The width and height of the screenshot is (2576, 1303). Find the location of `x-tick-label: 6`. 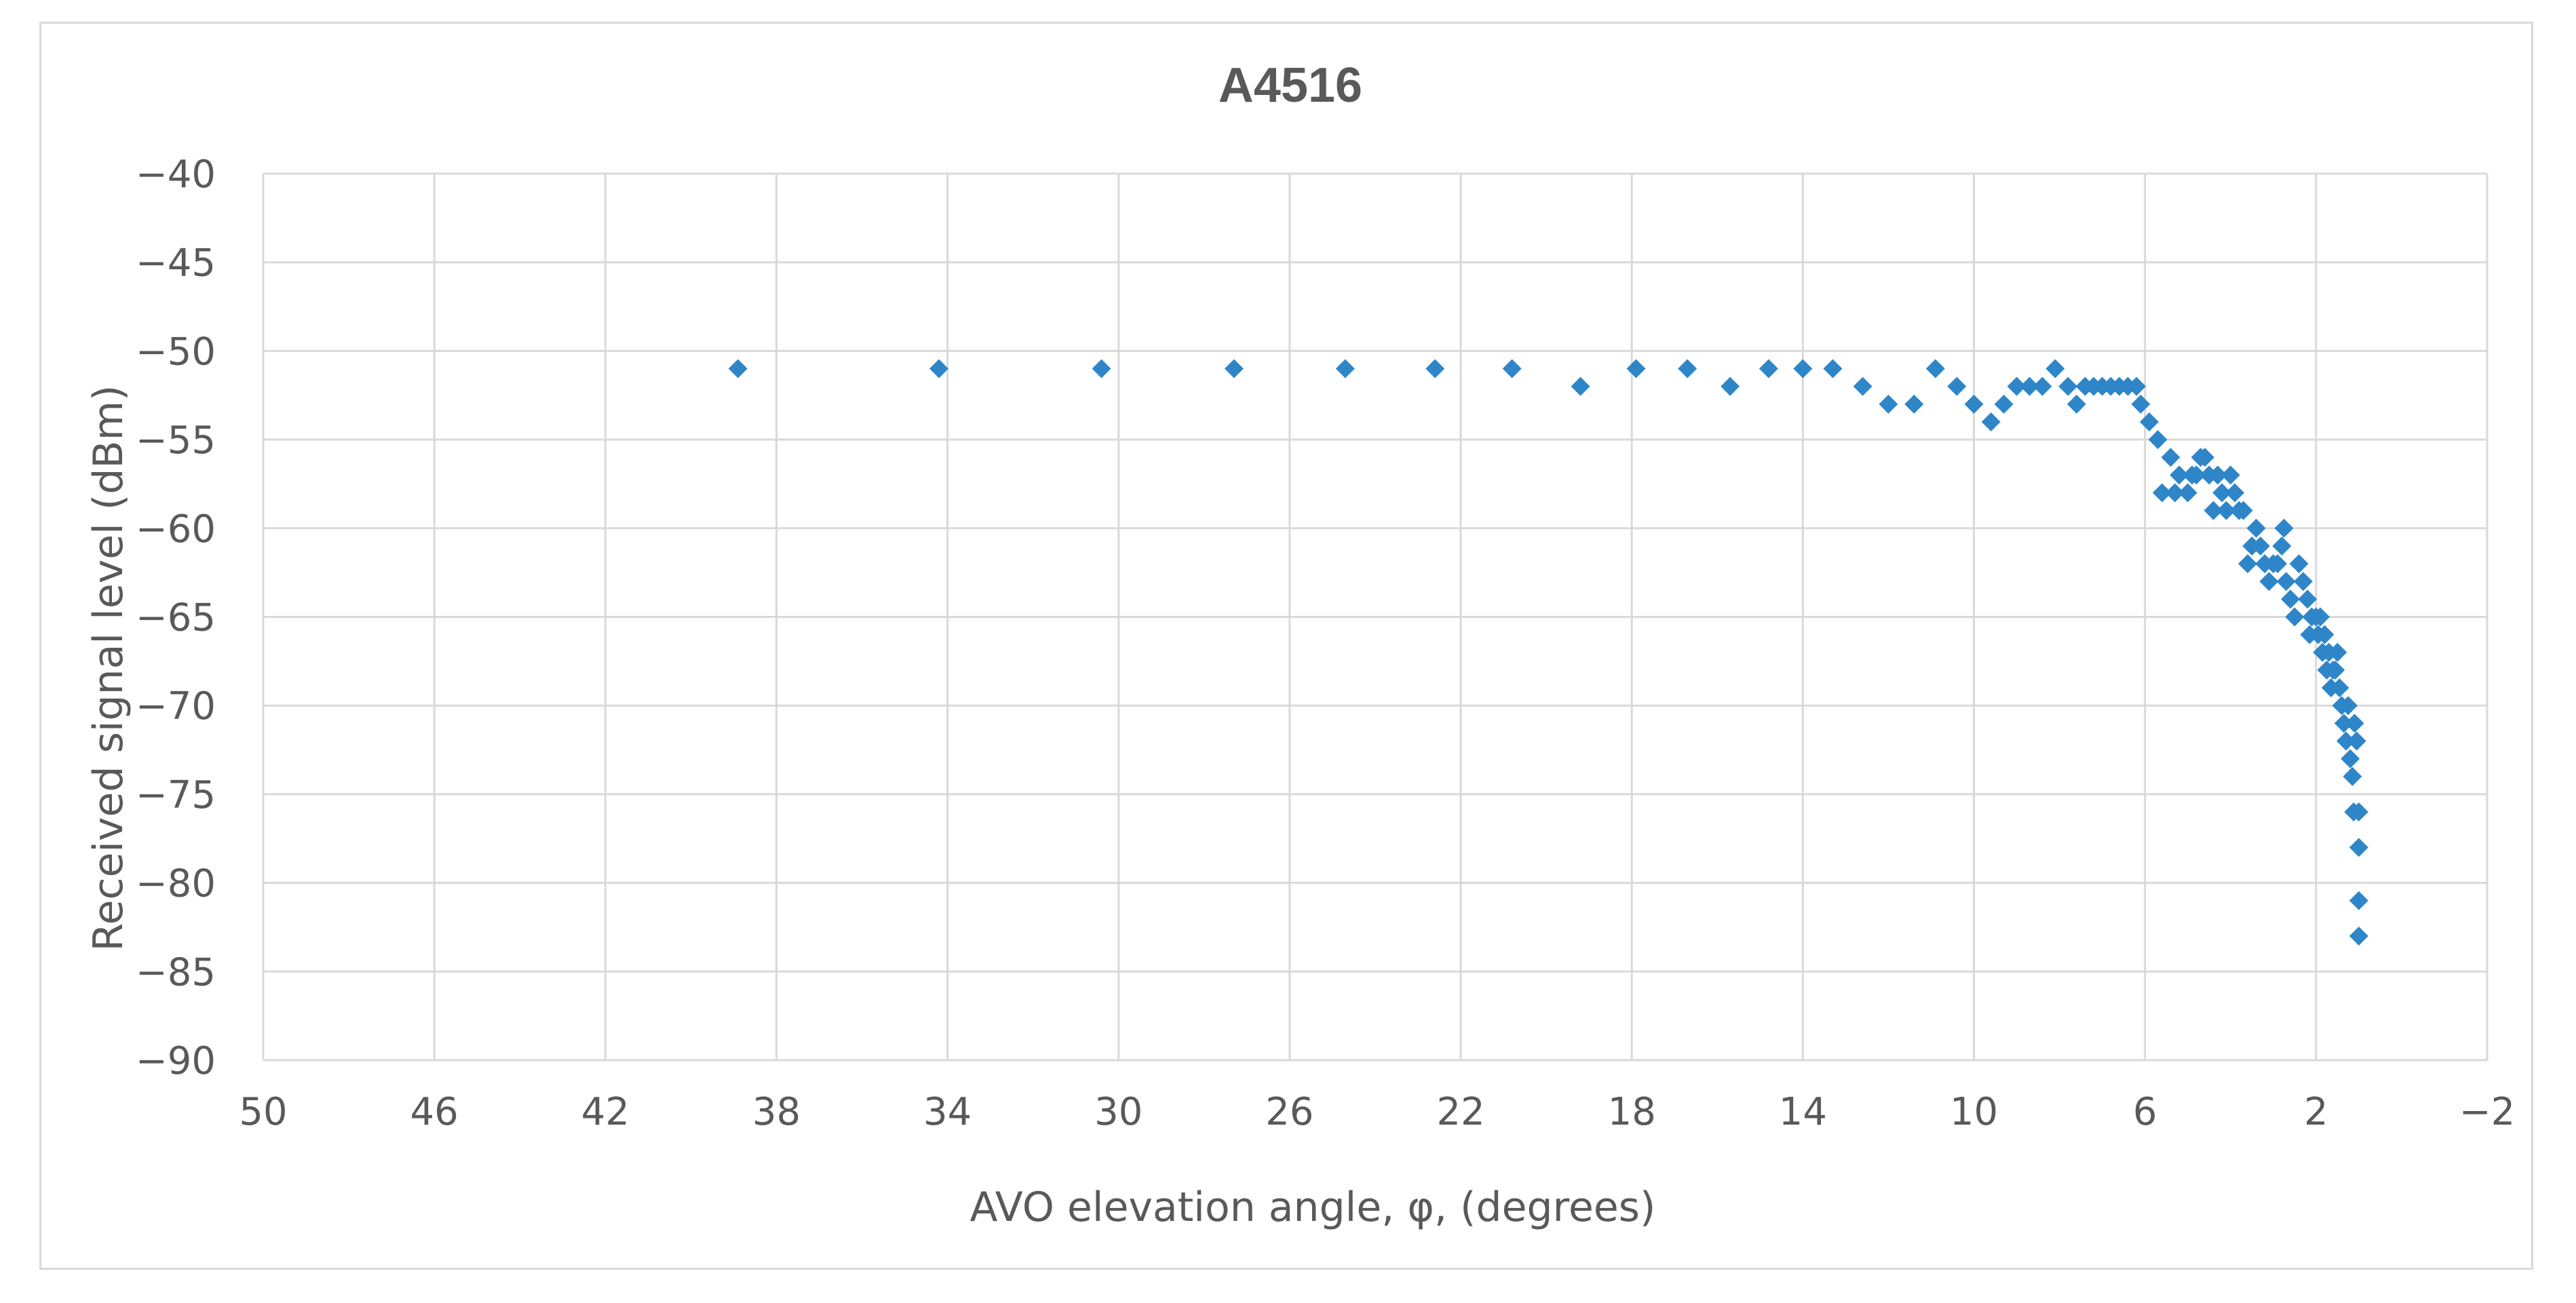

x-tick-label: 6 is located at coordinates (2145, 1112).